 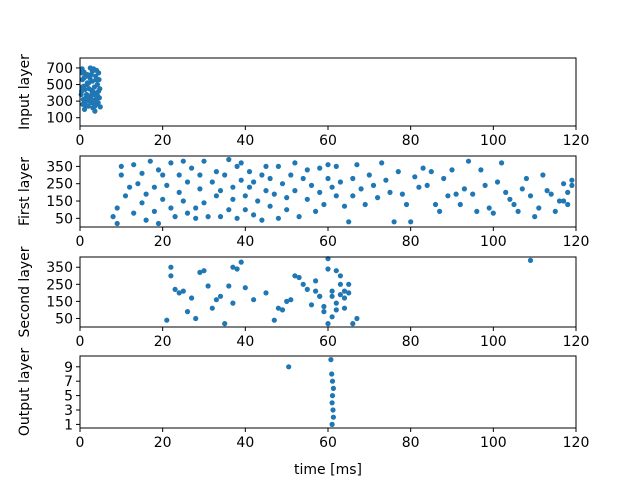 What do you see at coordinates (59, 119) in the screenshot?
I see `y-tick-label: 100` at bounding box center [59, 119].